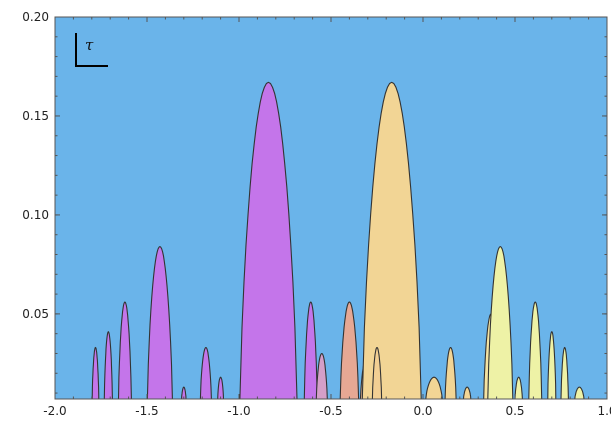  Describe the element at coordinates (89, 45) in the screenshot. I see `tau-label: τ` at that location.